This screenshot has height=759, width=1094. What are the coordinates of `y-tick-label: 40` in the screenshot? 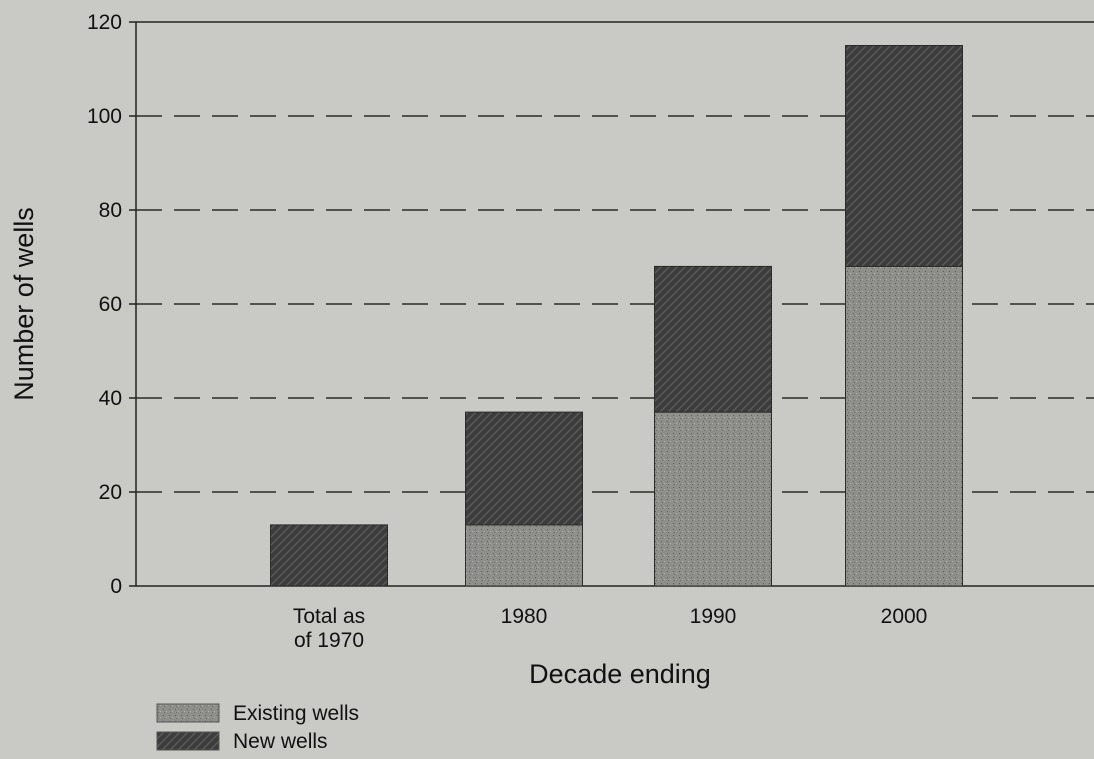 It's located at (110, 398).